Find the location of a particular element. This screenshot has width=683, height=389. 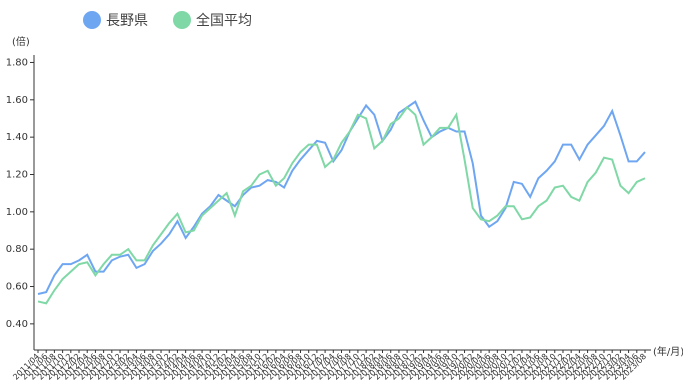

y-tick-label: 1.60 is located at coordinates (17, 100).